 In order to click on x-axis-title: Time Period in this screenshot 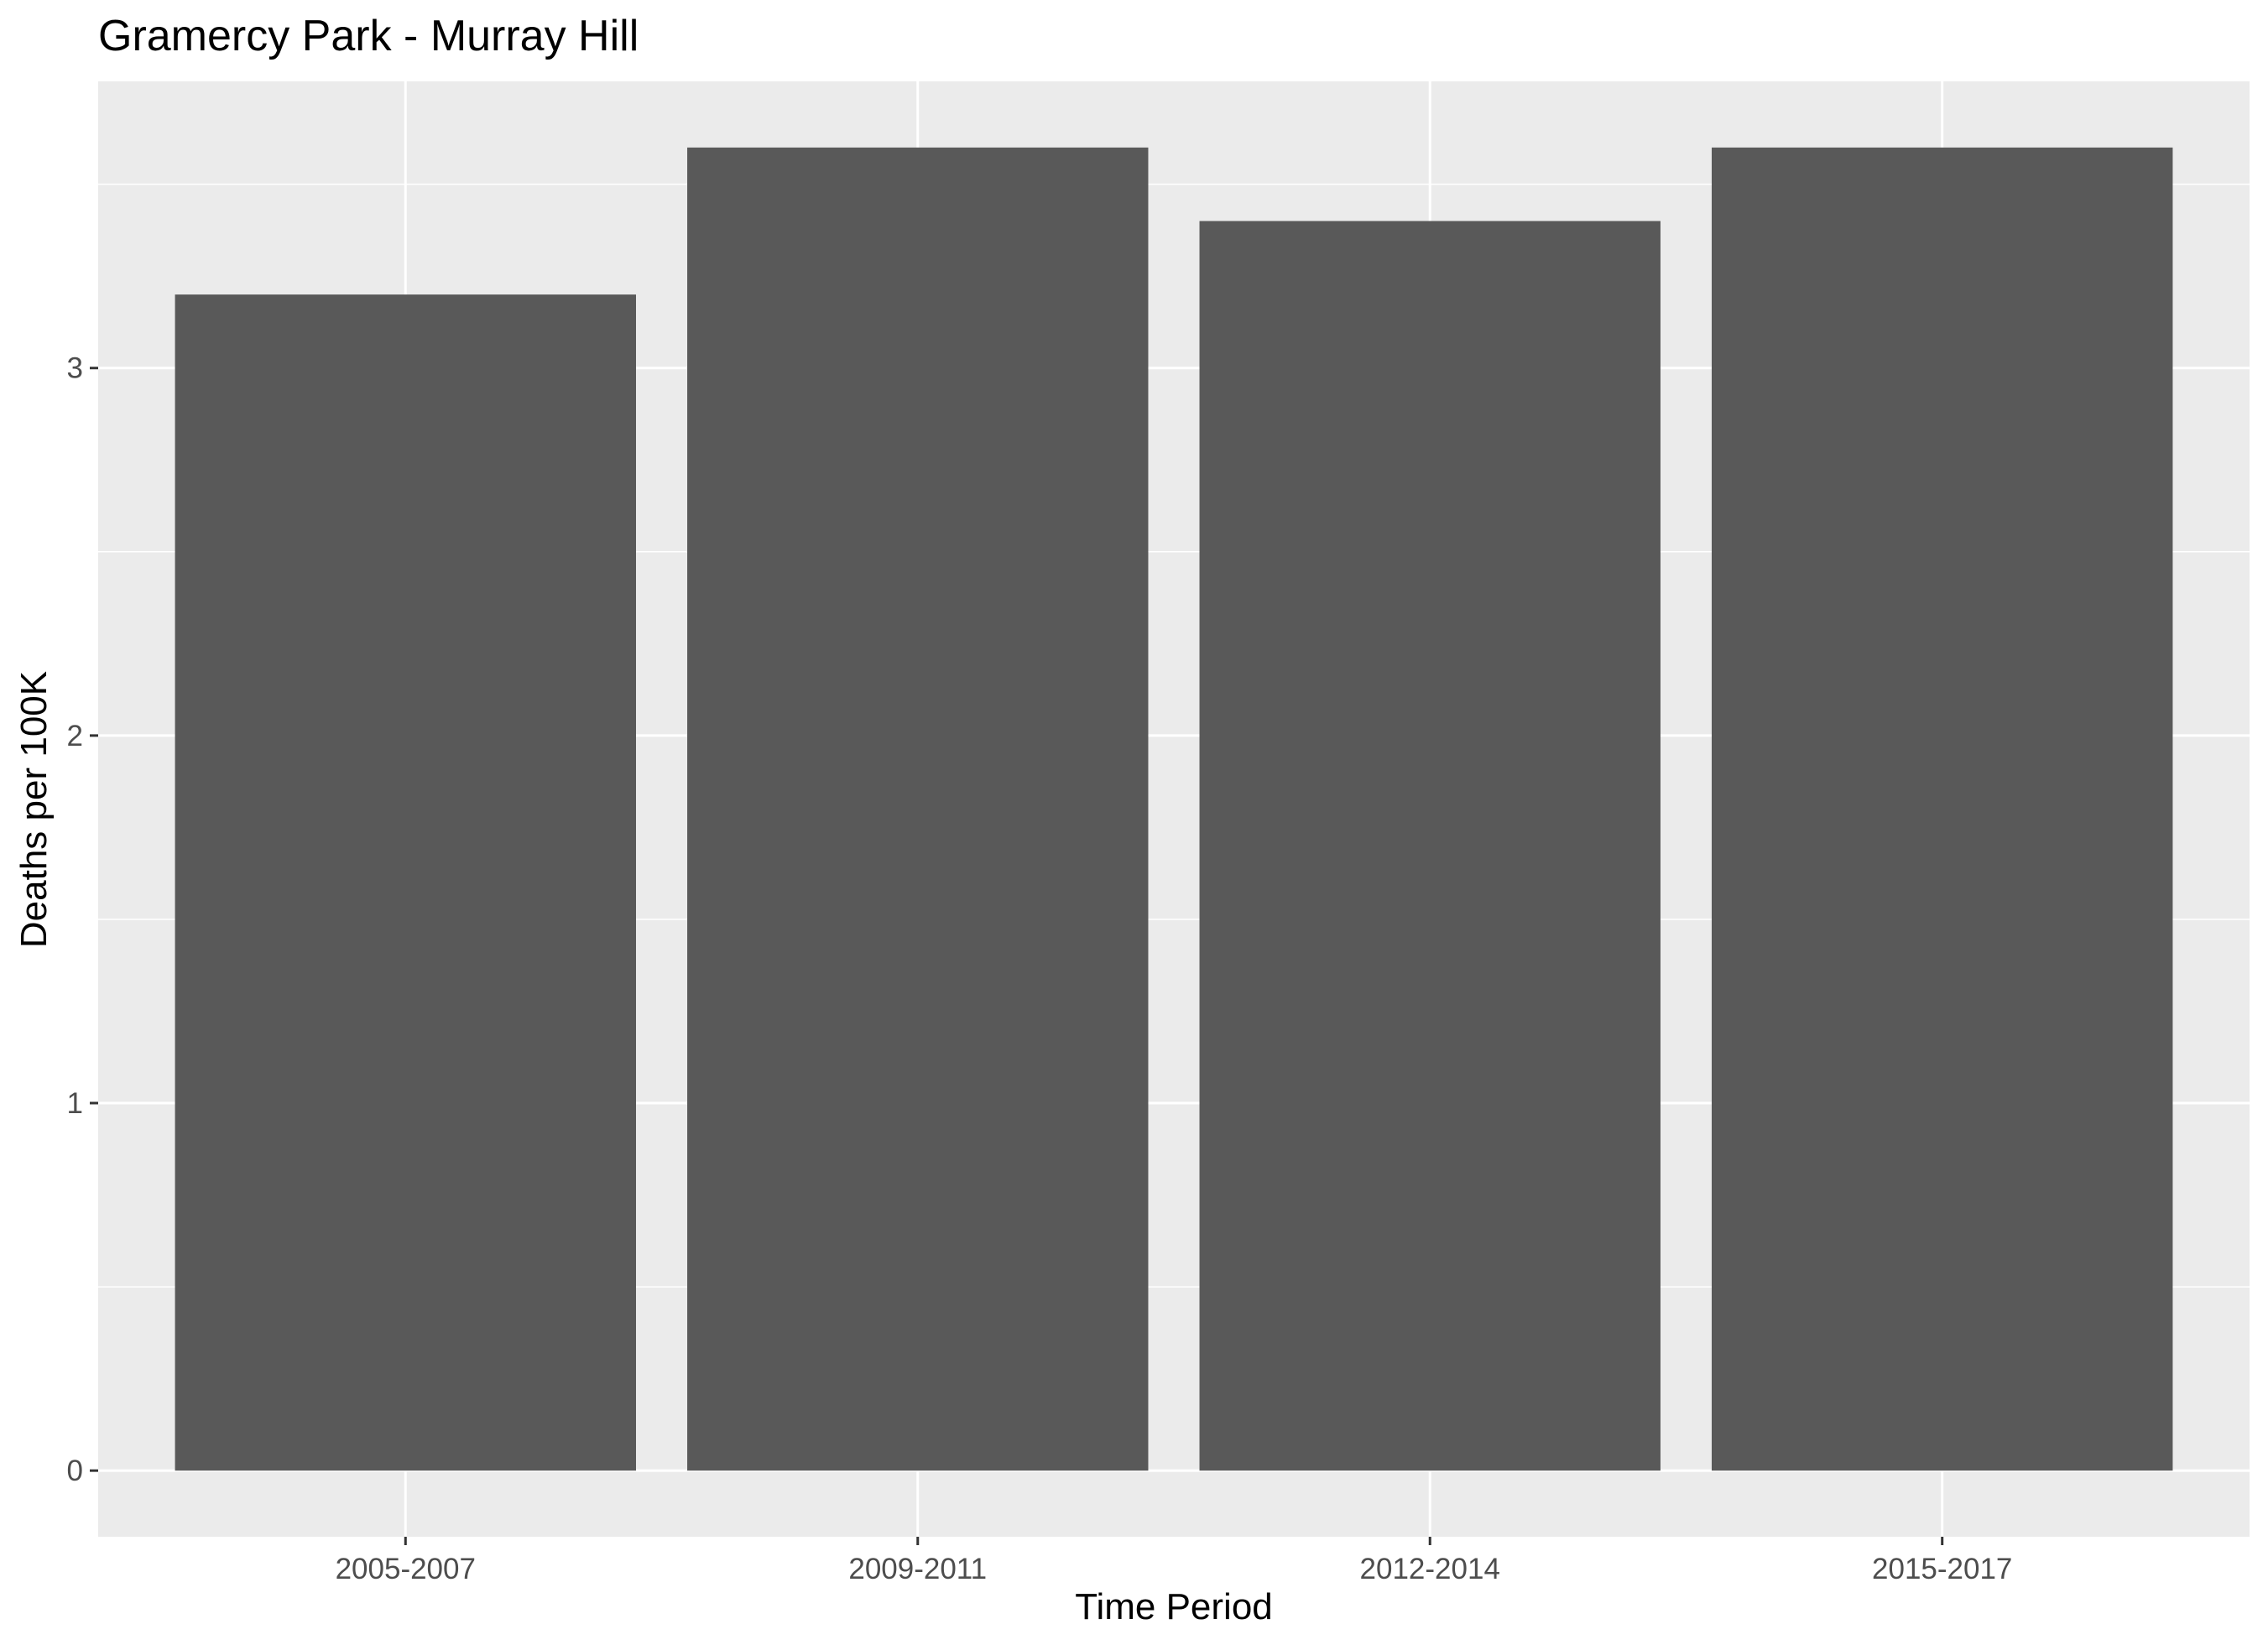, I will do `click(1174, 1606)`.